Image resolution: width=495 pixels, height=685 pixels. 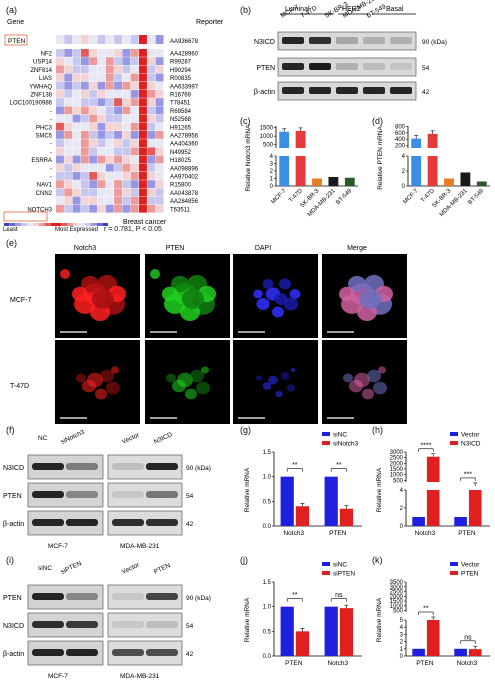 What do you see at coordinates (267, 608) in the screenshot?
I see `tick-label: 1.0` at bounding box center [267, 608].